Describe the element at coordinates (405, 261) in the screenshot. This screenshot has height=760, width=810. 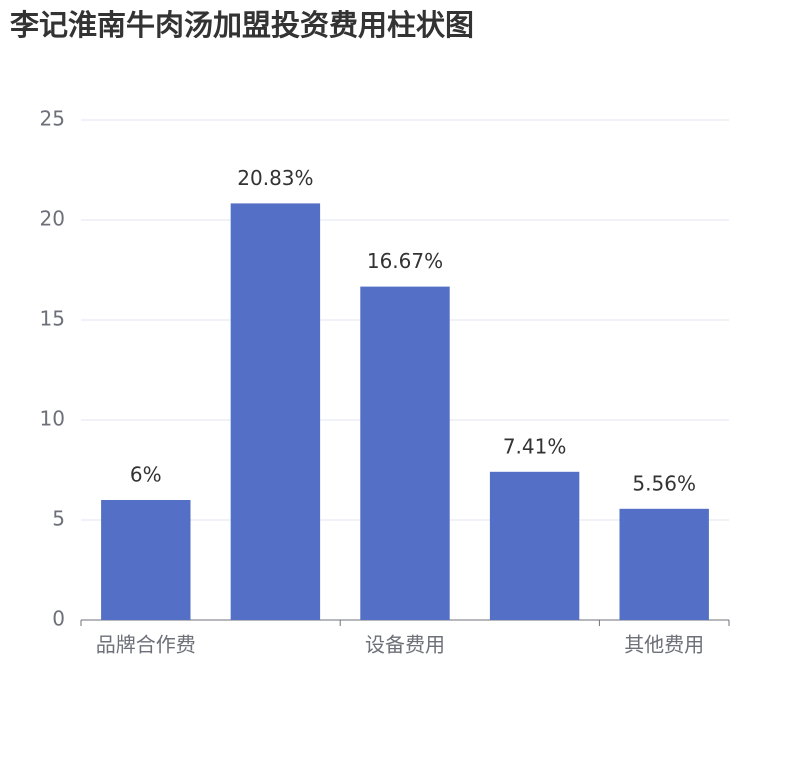
I see `value-label: 16.67%` at that location.